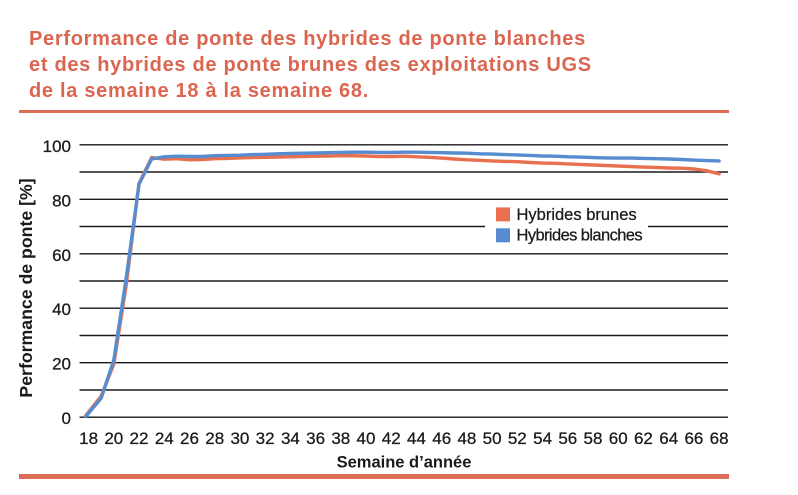  Describe the element at coordinates (404, 463) in the screenshot. I see `svg-text: Semaine d’année` at that location.